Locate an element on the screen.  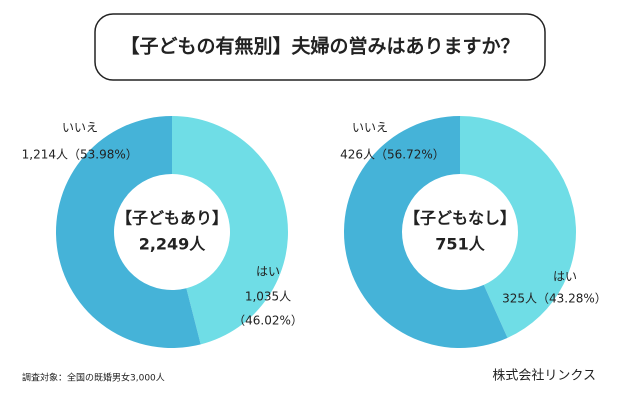
title-box is located at coordinates (320, 47).